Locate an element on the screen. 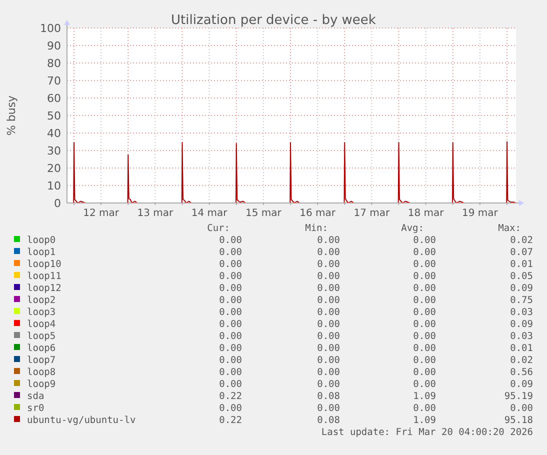 This screenshot has width=547, height=455. chart-title: Utilization per device - by week is located at coordinates (273, 20).